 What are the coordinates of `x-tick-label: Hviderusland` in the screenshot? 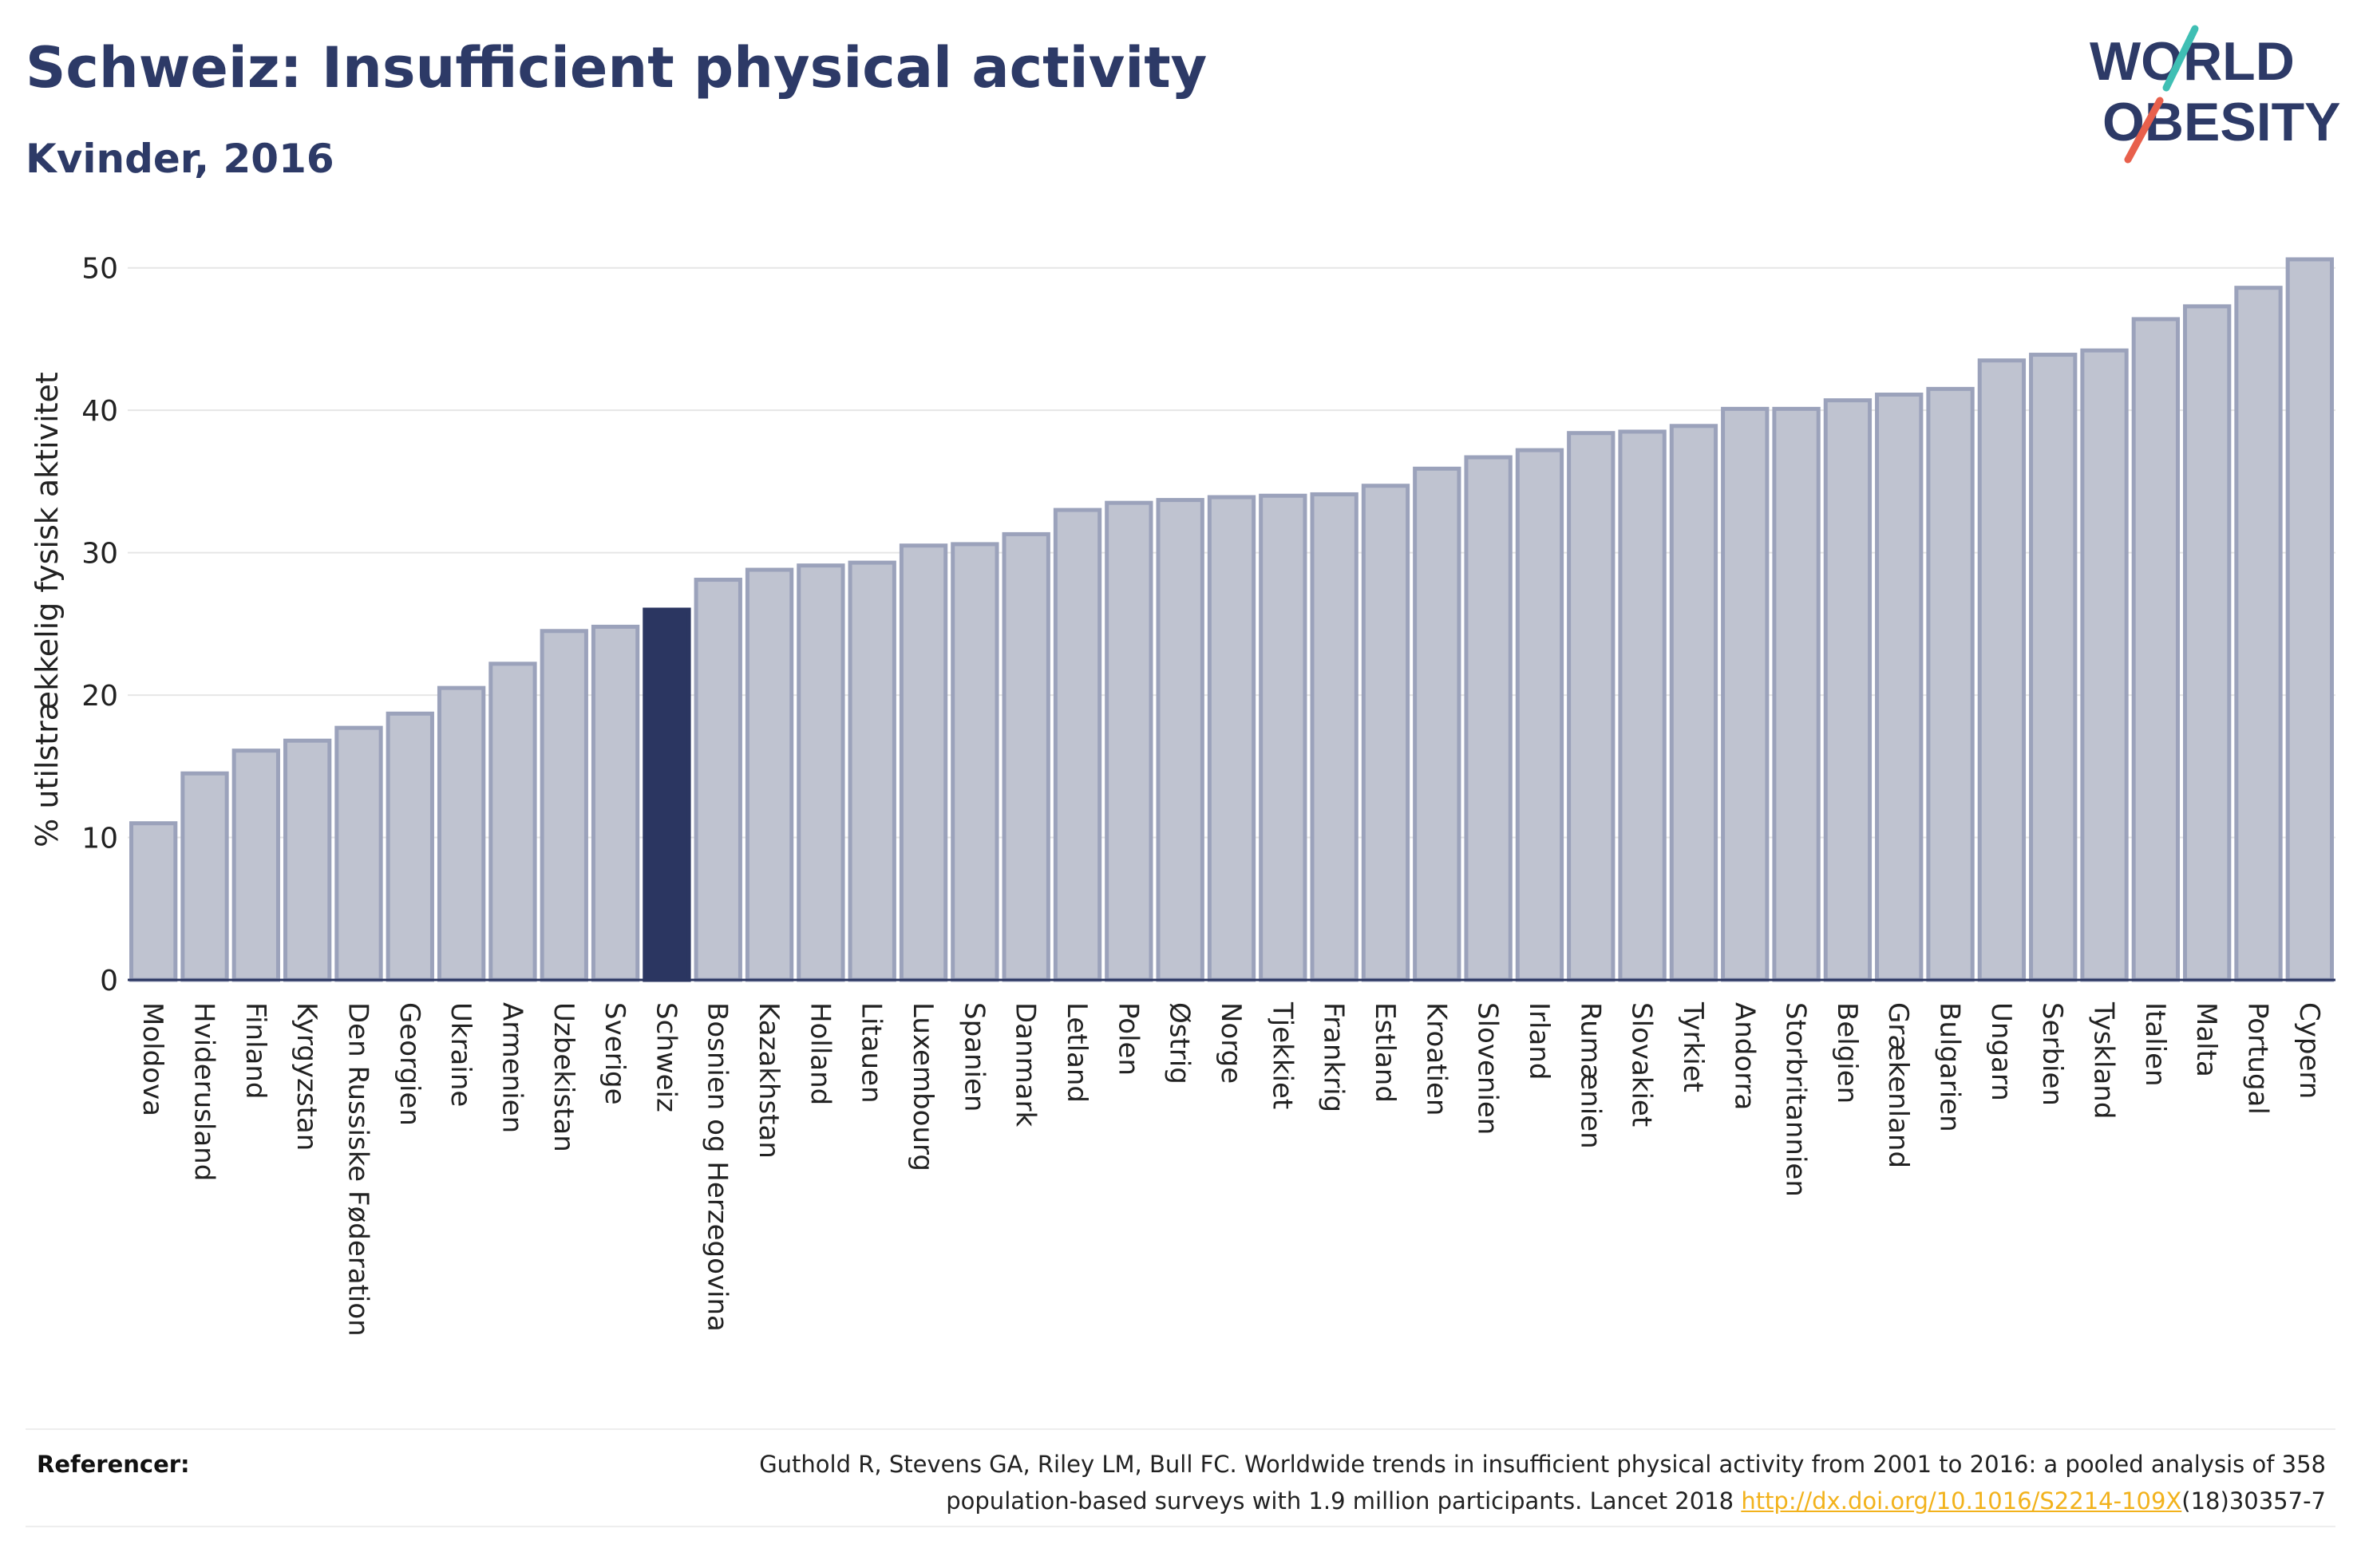 It's located at (203, 1091).